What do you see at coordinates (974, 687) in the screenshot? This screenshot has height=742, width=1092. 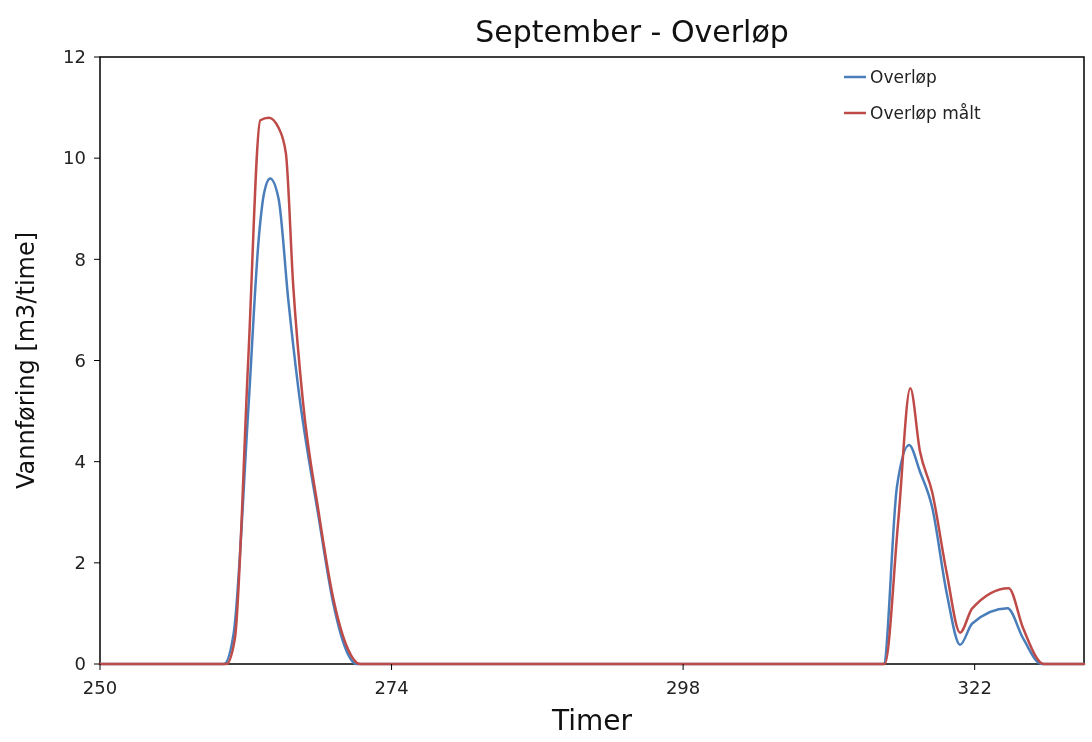 I see `x-tick-label: 322` at bounding box center [974, 687].